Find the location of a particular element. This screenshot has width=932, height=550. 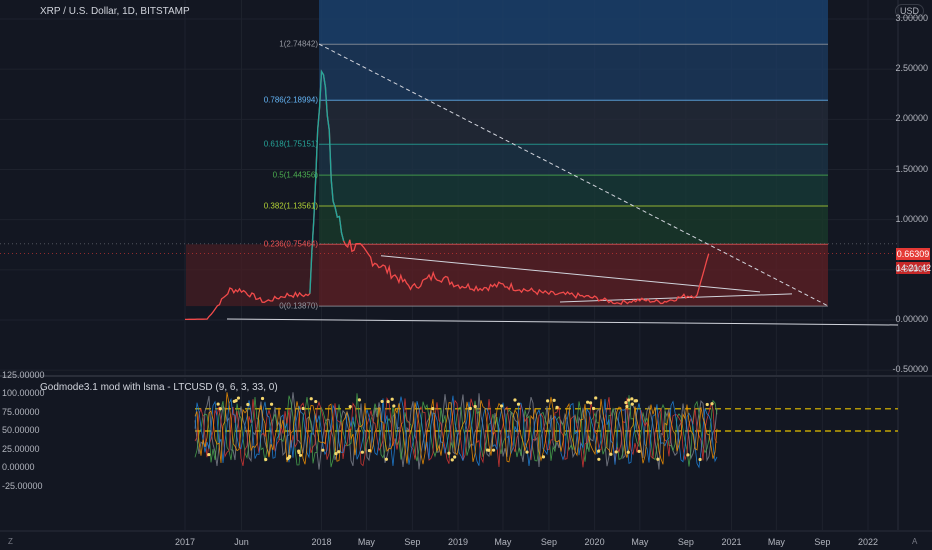

corner-a: A is located at coordinates (915, 541).